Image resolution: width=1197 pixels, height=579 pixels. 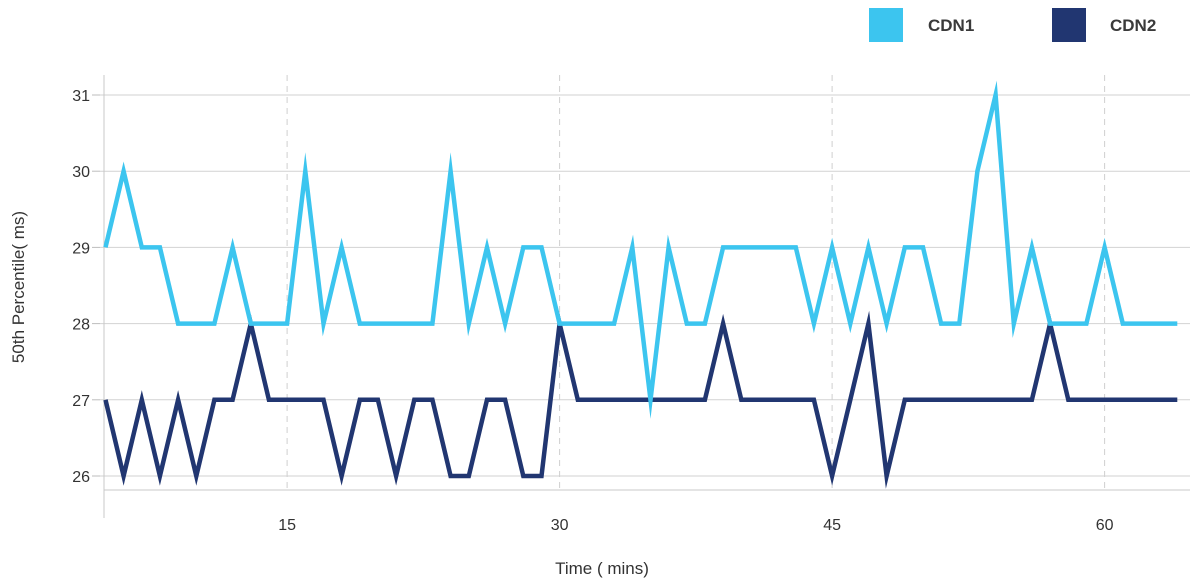 What do you see at coordinates (832, 525) in the screenshot?
I see `x-tick-label: 45` at bounding box center [832, 525].